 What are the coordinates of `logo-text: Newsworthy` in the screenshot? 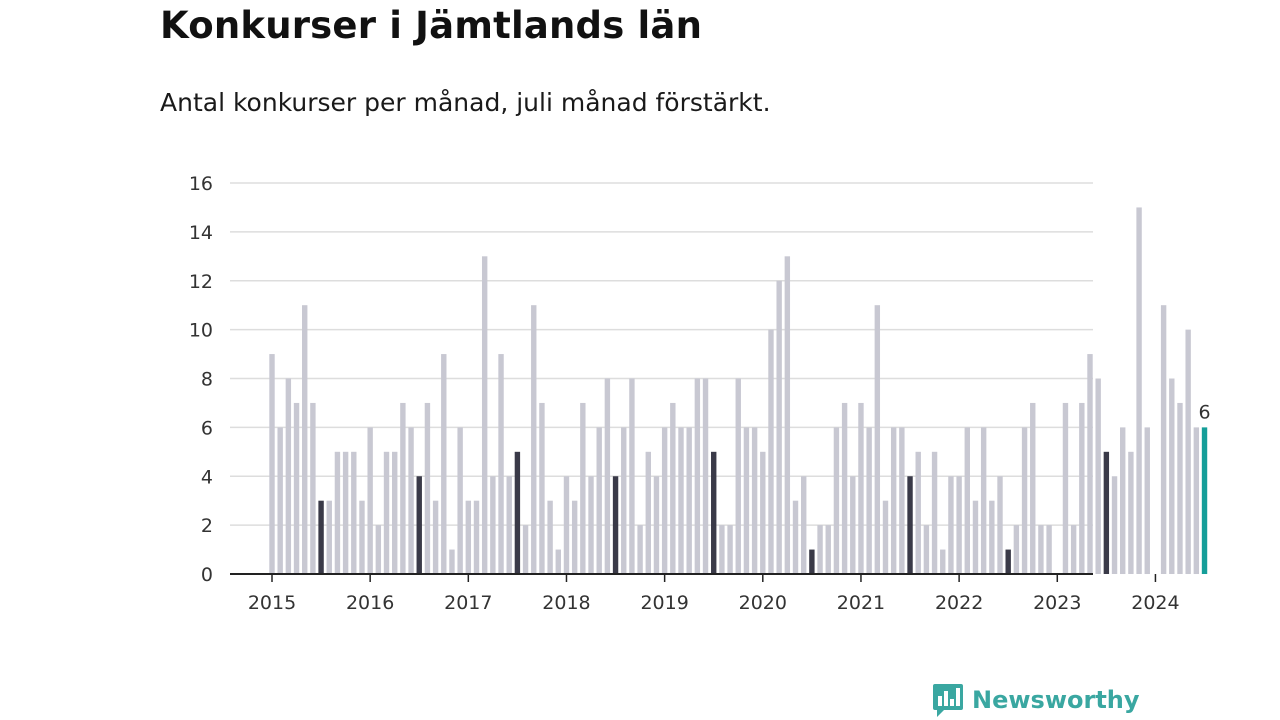 It's located at (1056, 700).